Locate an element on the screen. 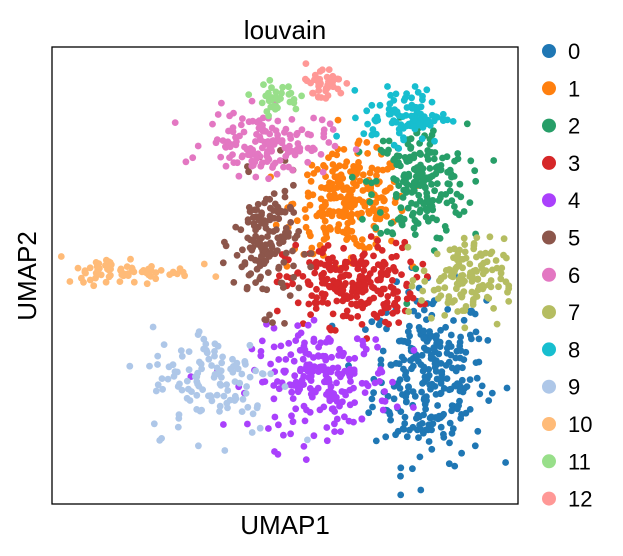 The width and height of the screenshot is (623, 556). legend-label: 8 is located at coordinates (574, 349).